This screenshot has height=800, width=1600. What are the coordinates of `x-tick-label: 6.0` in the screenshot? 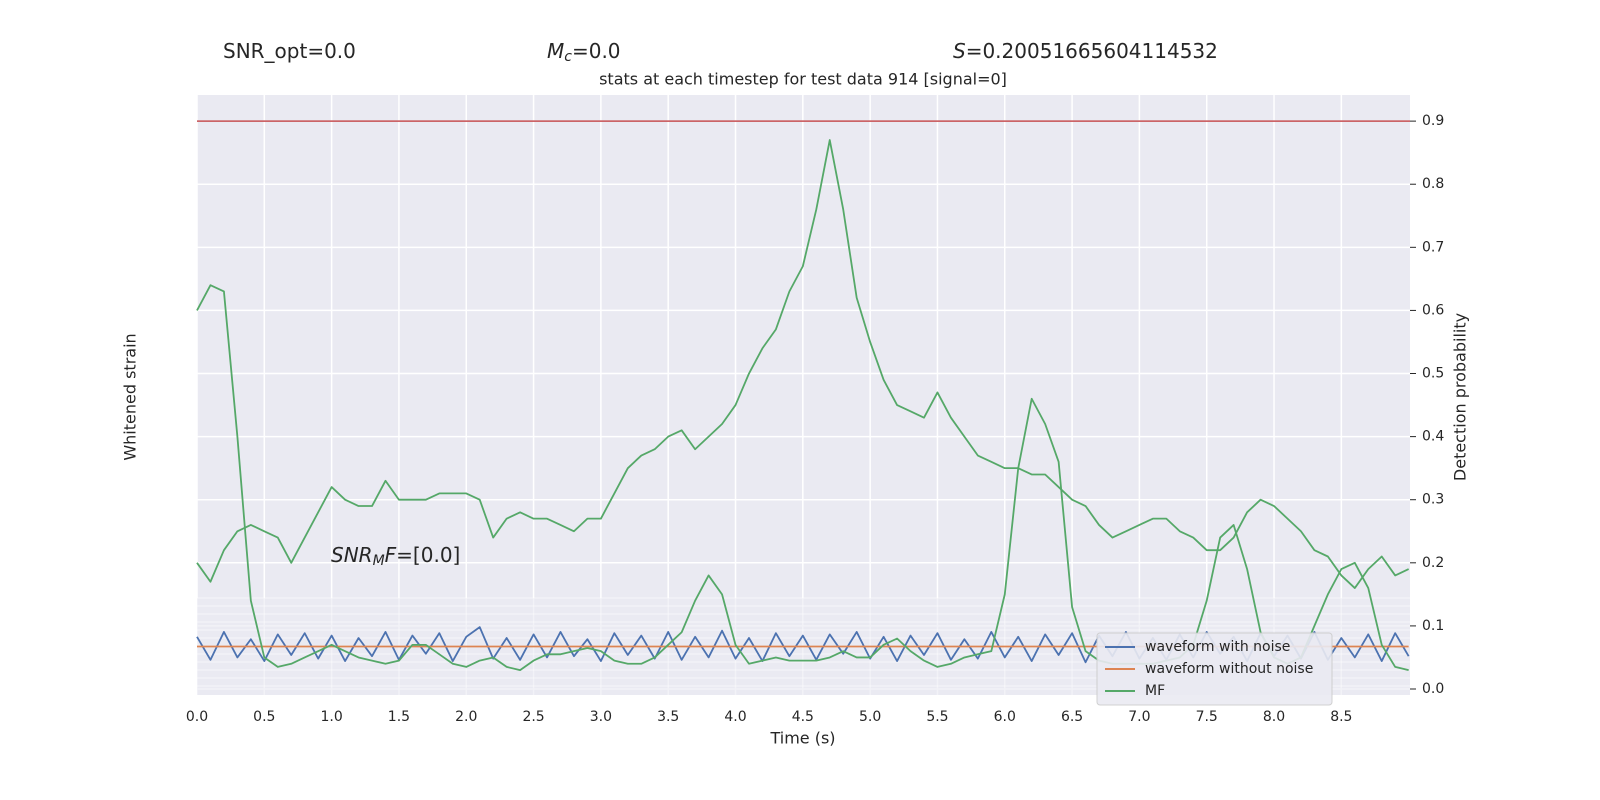 It's located at (1005, 717).